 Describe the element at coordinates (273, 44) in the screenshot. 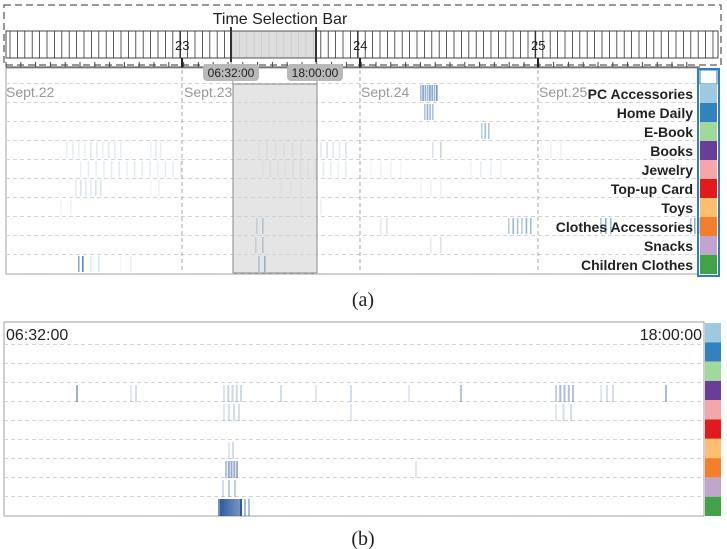

I see `time-selection-window` at that location.